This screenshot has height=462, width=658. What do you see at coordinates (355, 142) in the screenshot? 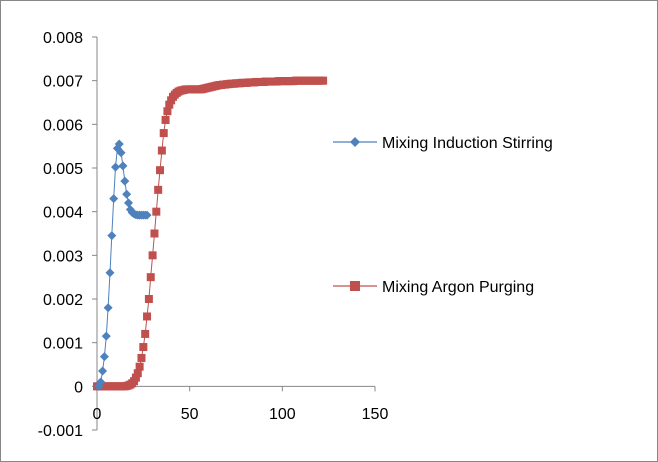
I see `legend-marker-induction` at bounding box center [355, 142].